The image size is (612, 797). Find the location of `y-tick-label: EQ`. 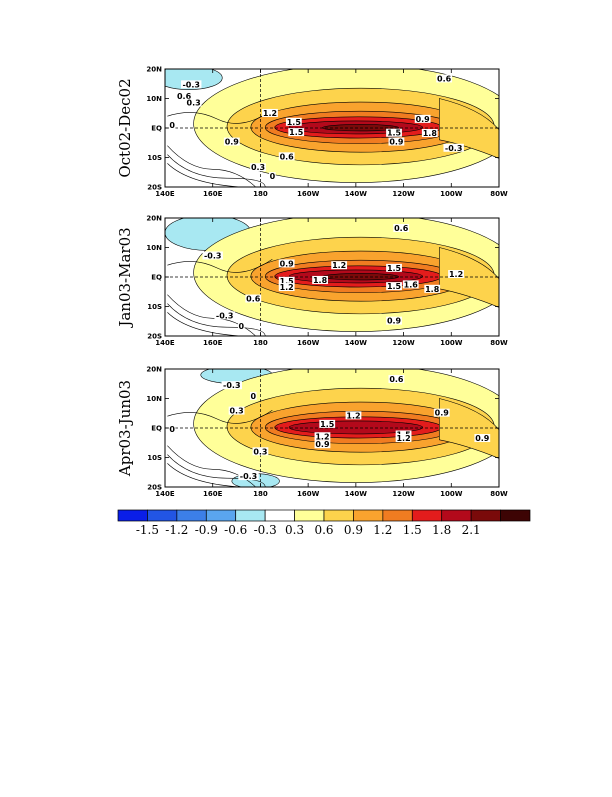

y-tick-label: EQ is located at coordinates (156, 129).